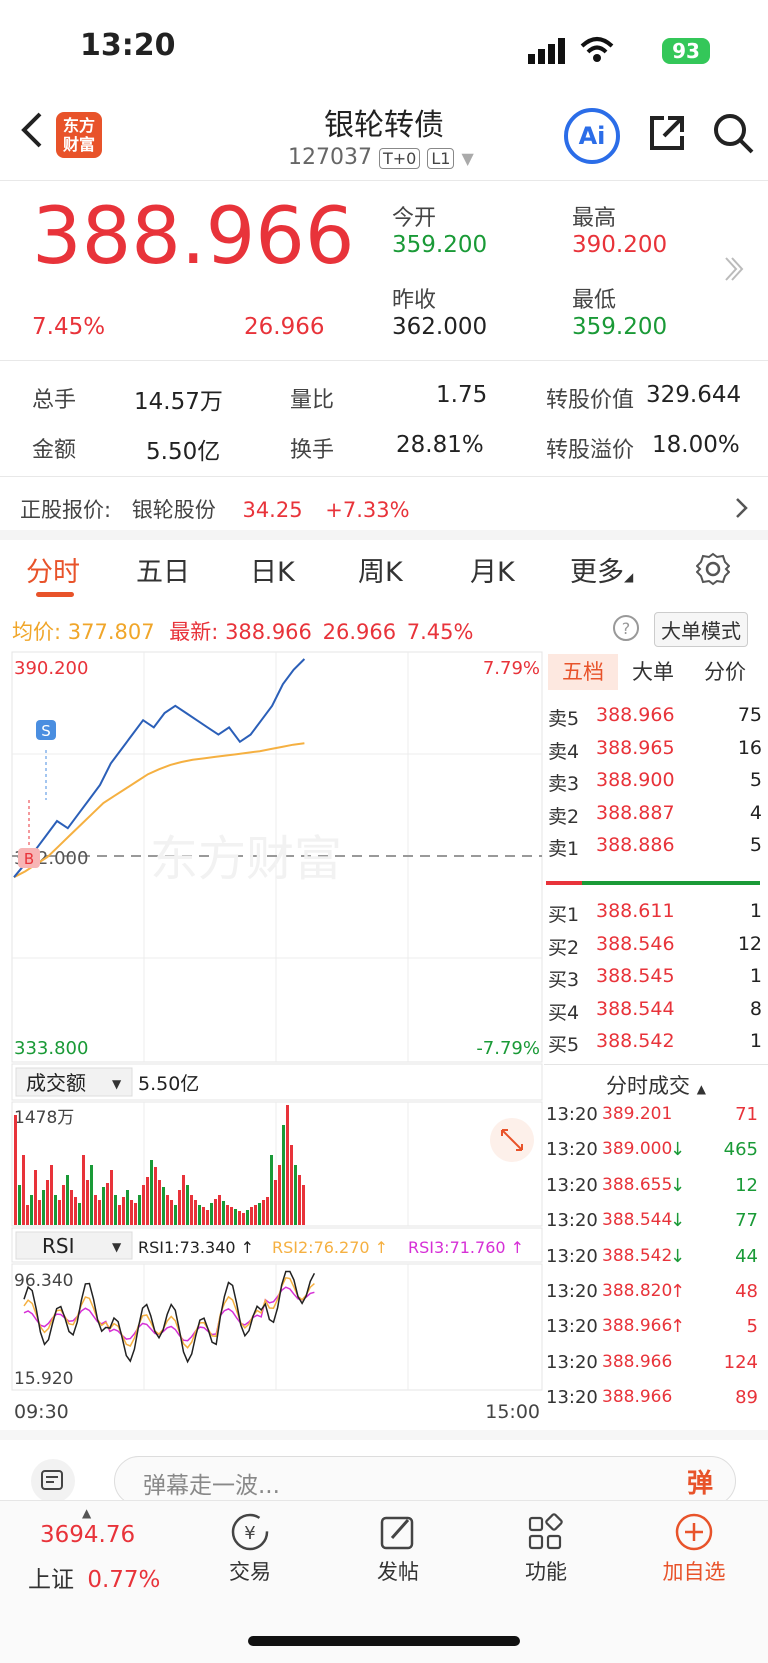  What do you see at coordinates (380, 572) in the screenshot?
I see `tab-weekly-k: 周K` at bounding box center [380, 572].